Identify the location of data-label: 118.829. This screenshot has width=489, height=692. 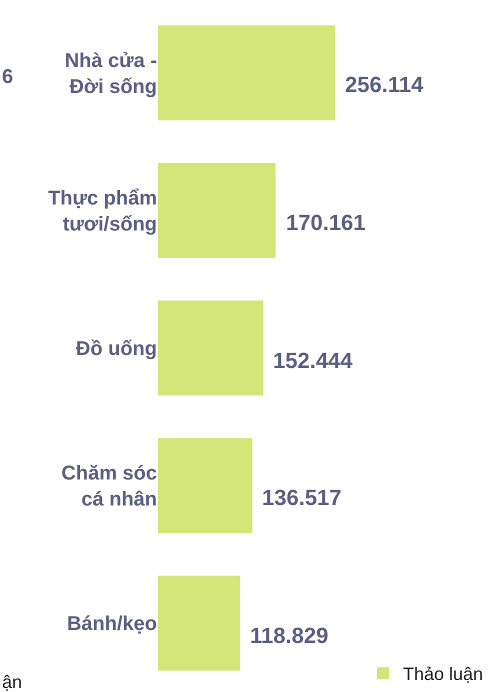
(289, 635).